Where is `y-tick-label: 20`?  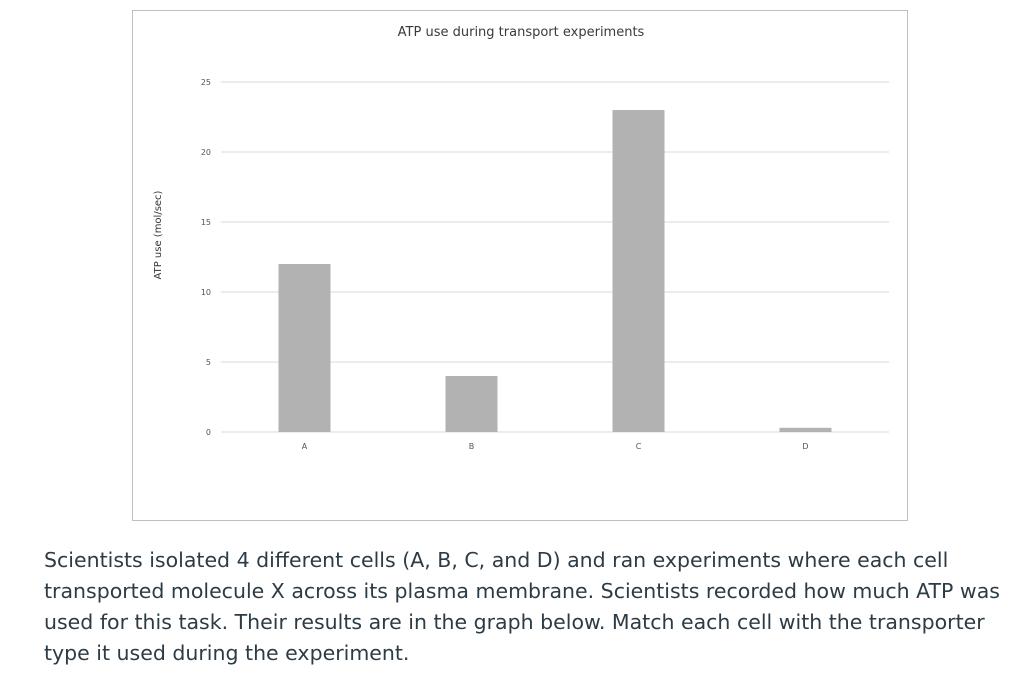 y-tick-label: 20 is located at coordinates (206, 152).